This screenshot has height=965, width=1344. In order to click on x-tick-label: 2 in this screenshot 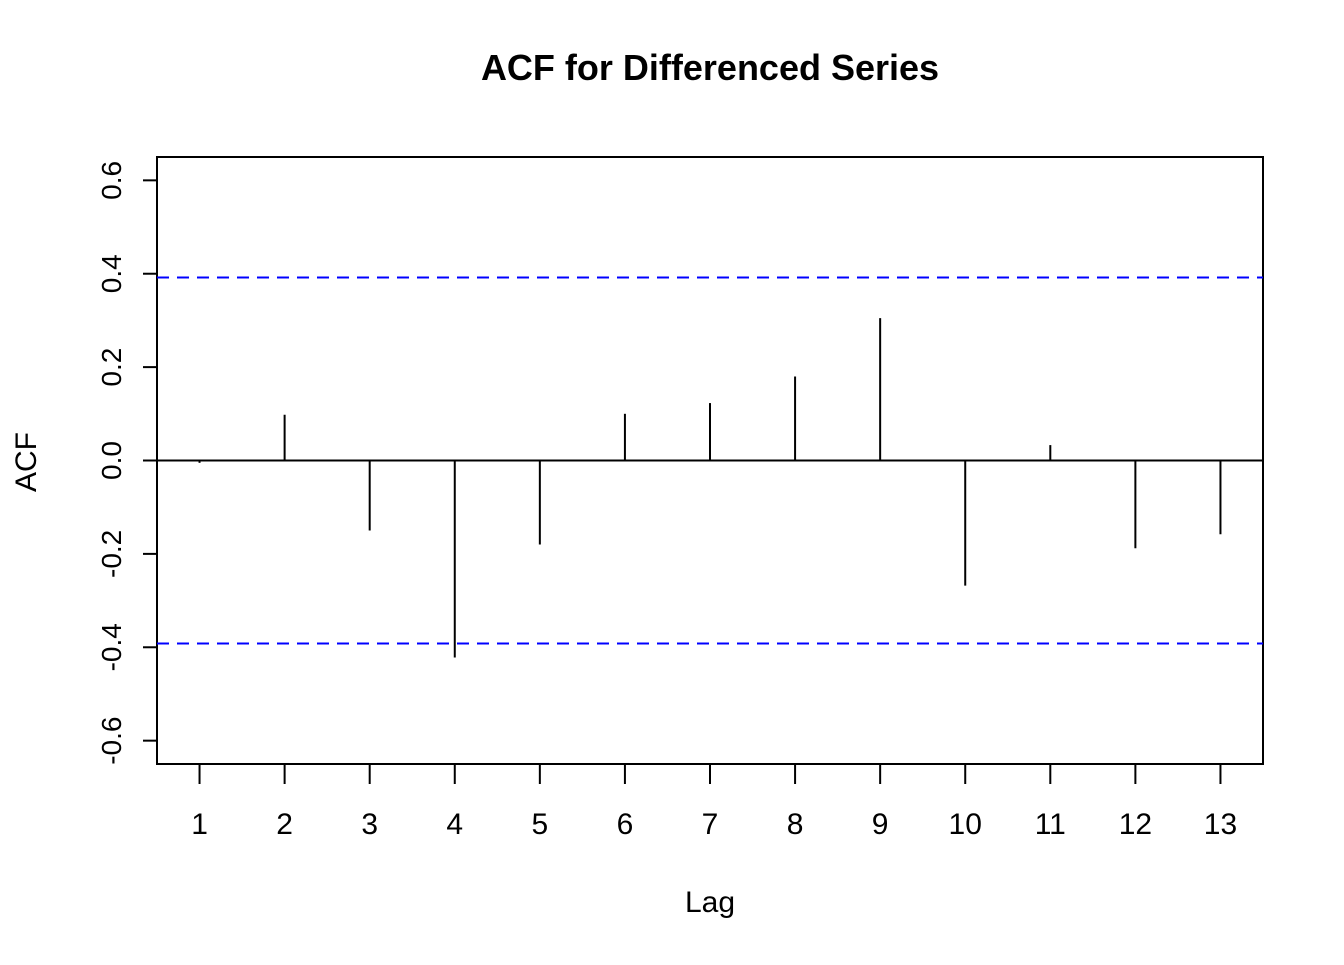, I will do `click(284, 824)`.